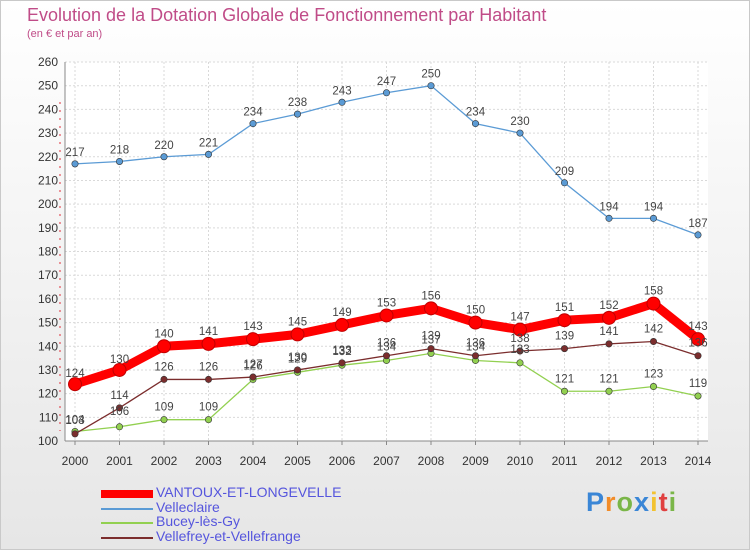  I want to click on y-tick-label: 220, so click(48, 157).